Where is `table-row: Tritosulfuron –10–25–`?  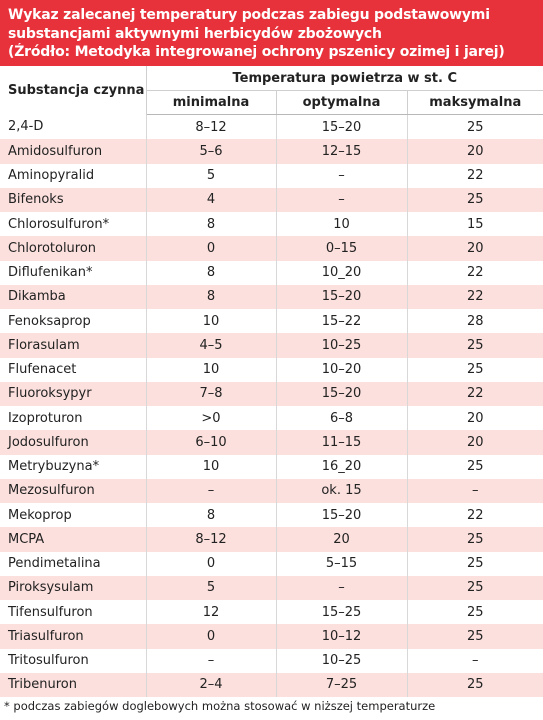 table-row: Tritosulfuron –10–25– is located at coordinates (271, 660).